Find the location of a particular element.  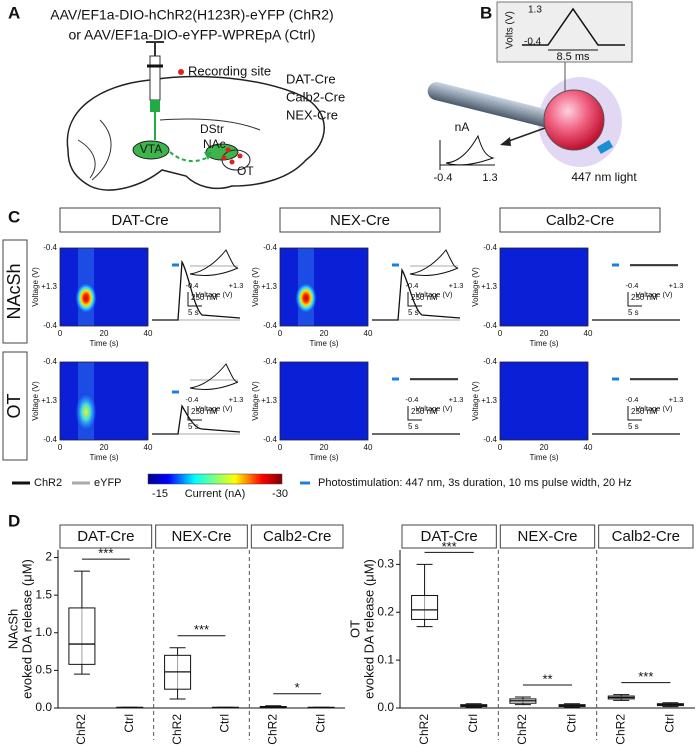

cre-line: Calb2-Cre is located at coordinates (315, 96).